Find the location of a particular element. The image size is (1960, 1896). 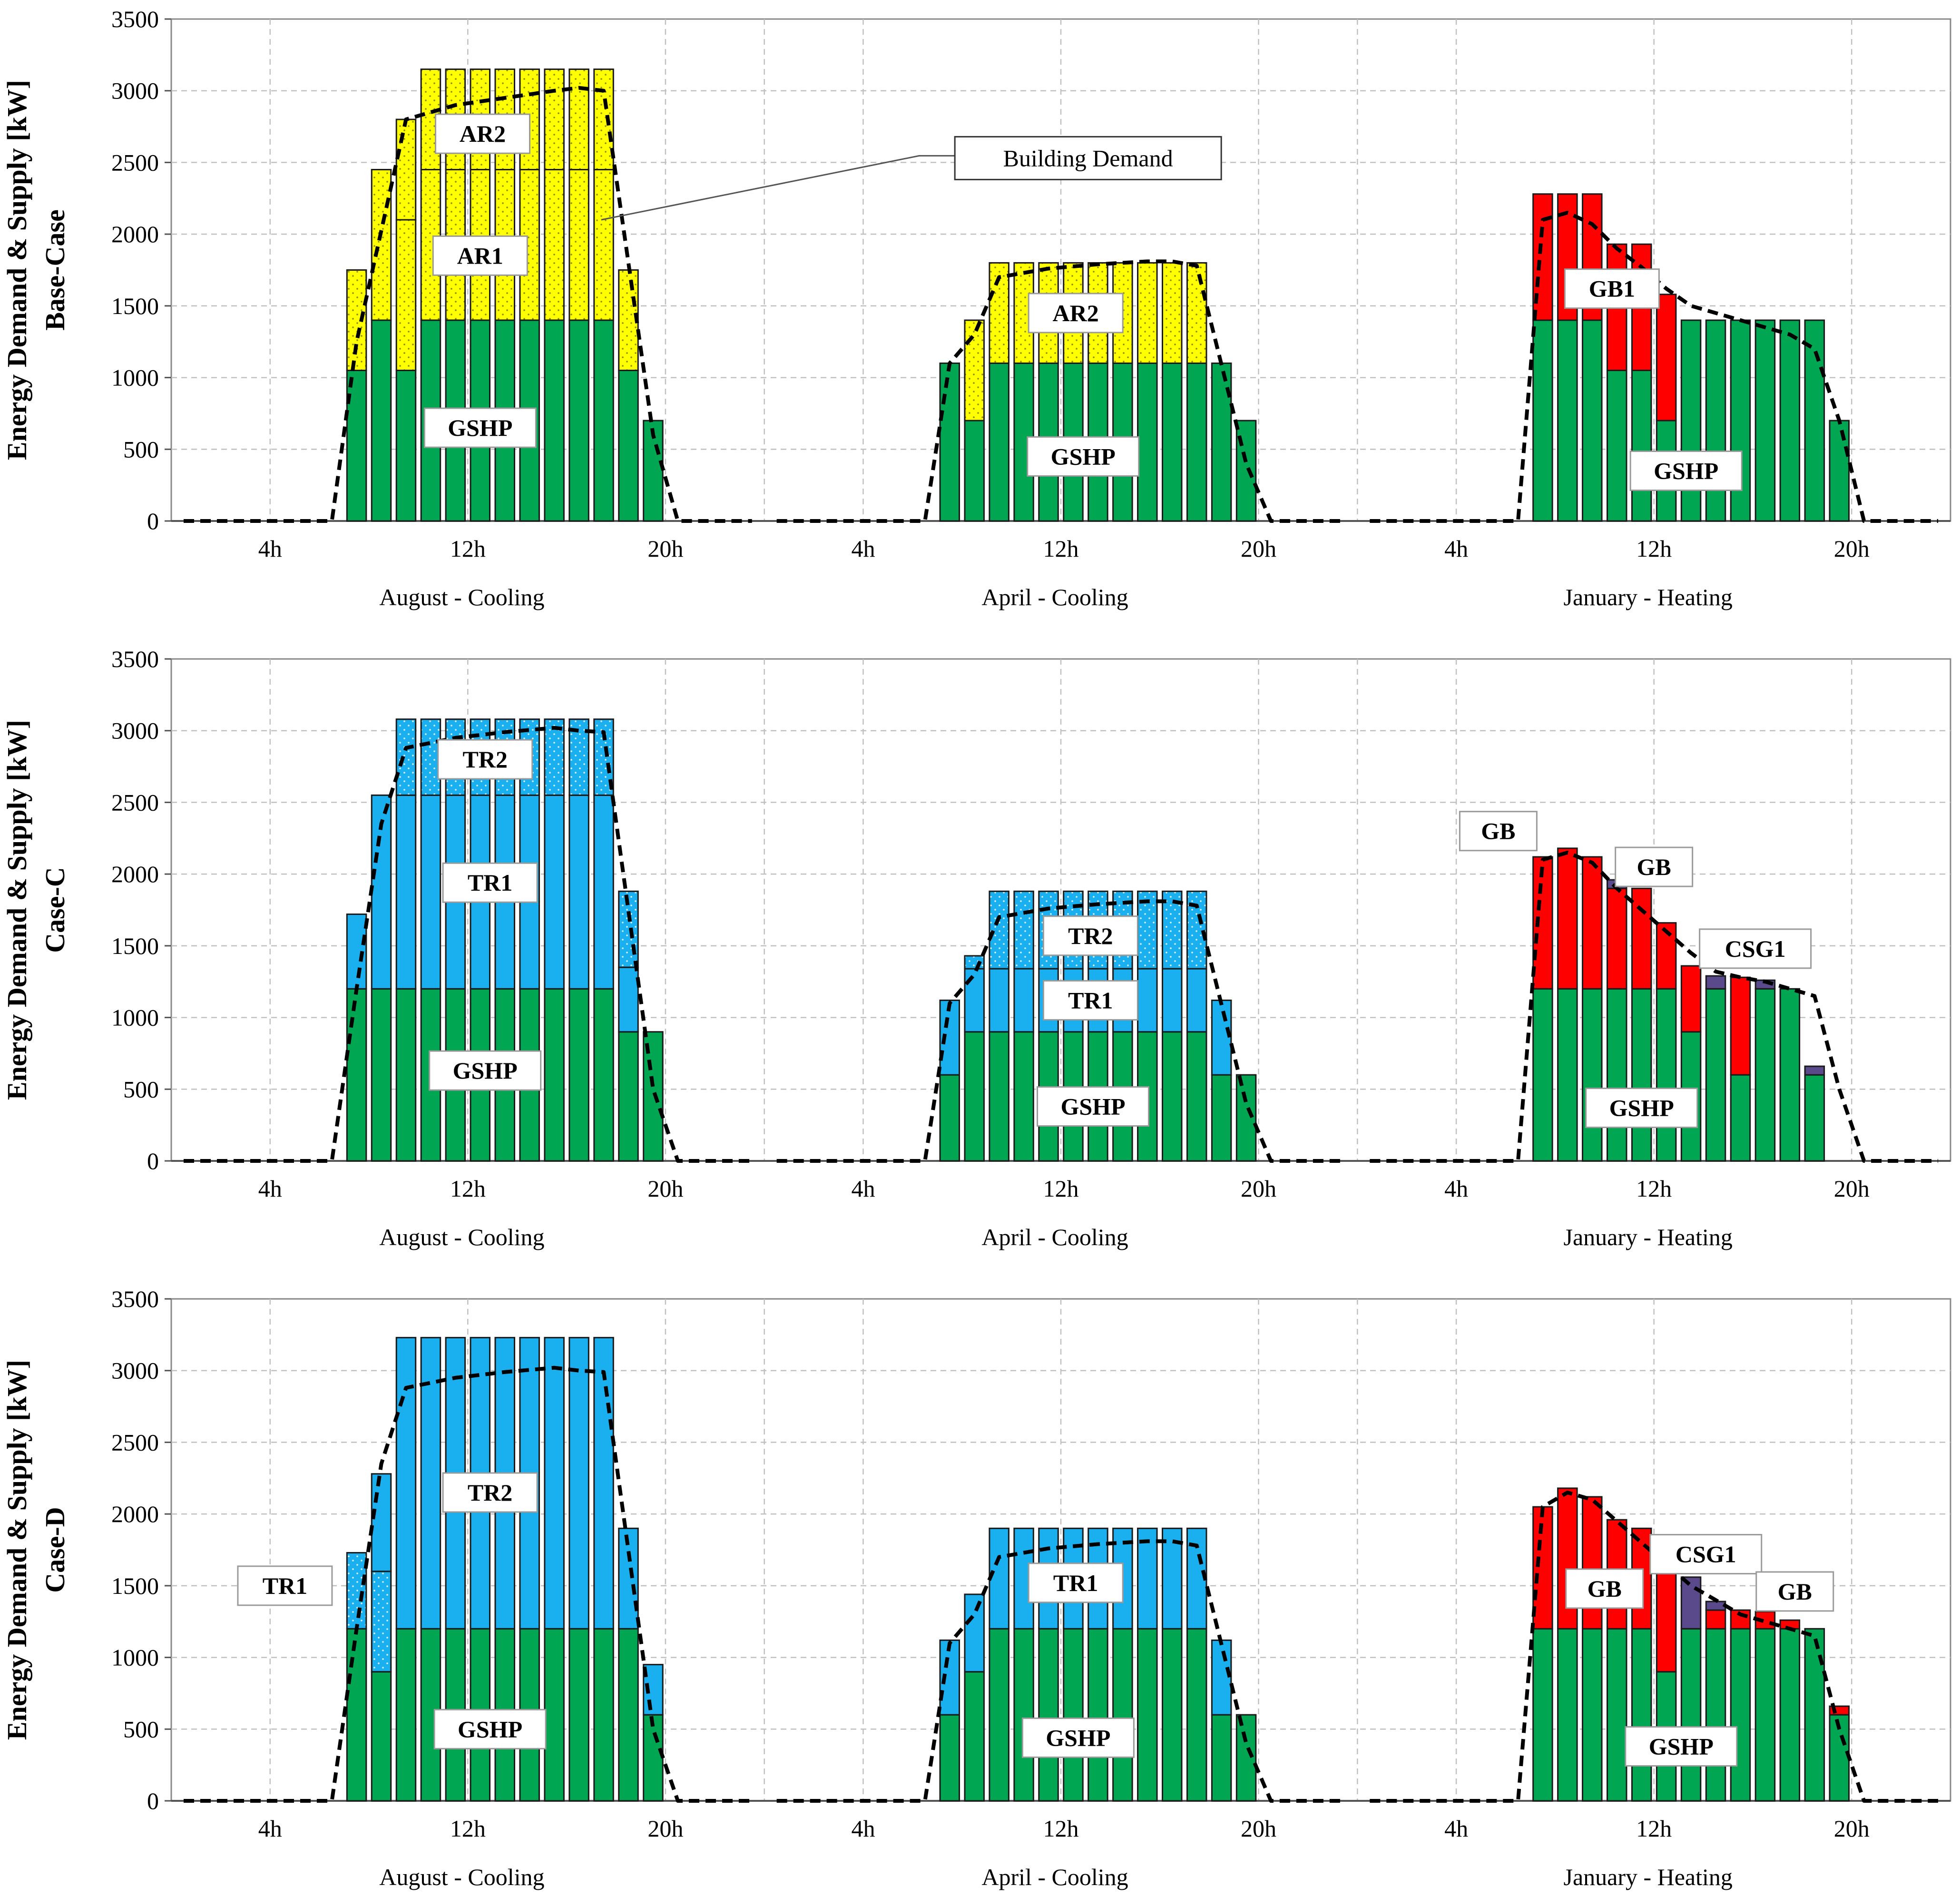

bar-ar1-h8 is located at coordinates (356, 320).